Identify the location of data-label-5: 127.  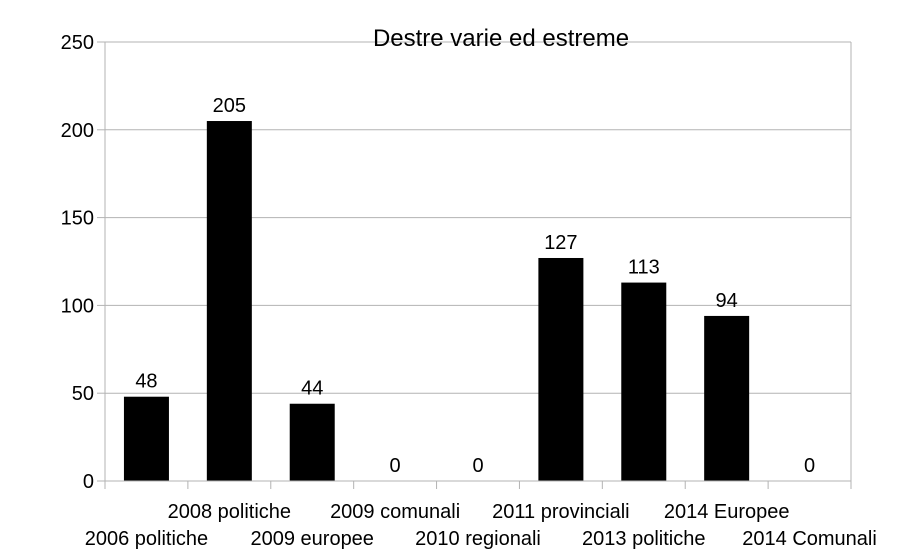
(560, 243).